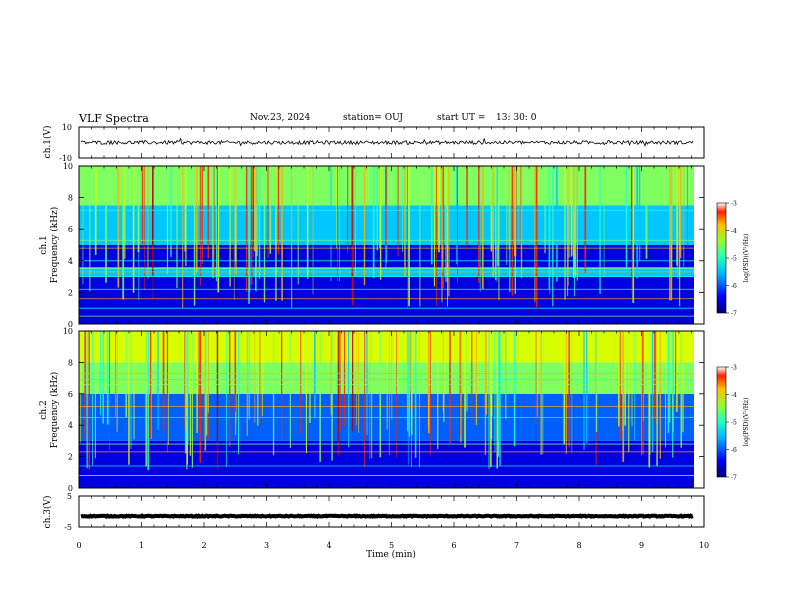 The width and height of the screenshot is (792, 612). What do you see at coordinates (734, 286) in the screenshot?
I see `colorbar-tick-label: -6` at bounding box center [734, 286].